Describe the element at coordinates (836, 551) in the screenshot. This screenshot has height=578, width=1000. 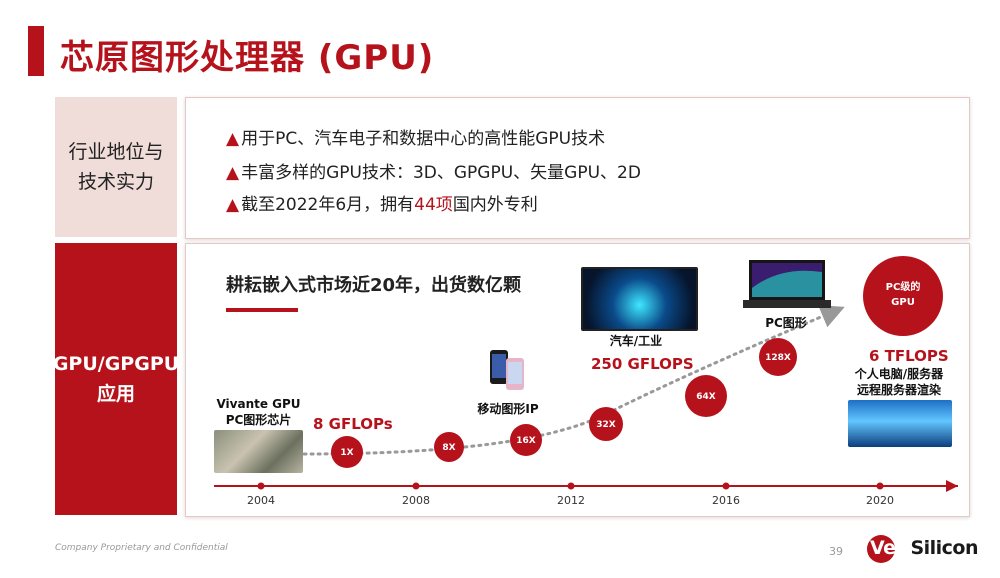
I see `page-number: 39` at that location.